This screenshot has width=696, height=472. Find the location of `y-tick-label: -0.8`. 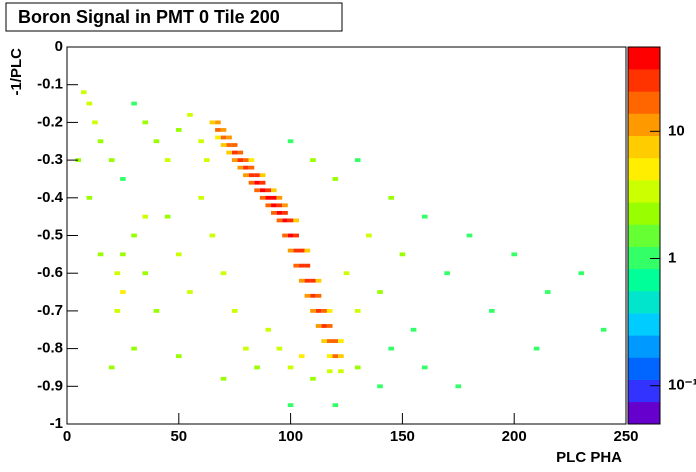

y-tick-label: -0.8 is located at coordinates (50, 348).